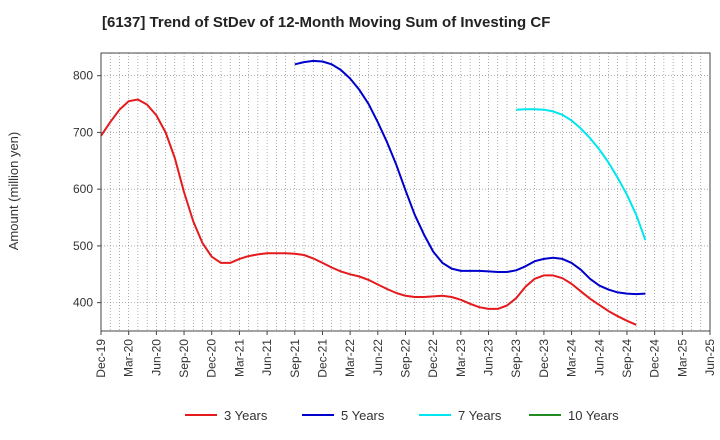 This screenshot has height=440, width=720. What do you see at coordinates (572, 358) in the screenshot?
I see `x-tick-label: Mar-24` at bounding box center [572, 358].